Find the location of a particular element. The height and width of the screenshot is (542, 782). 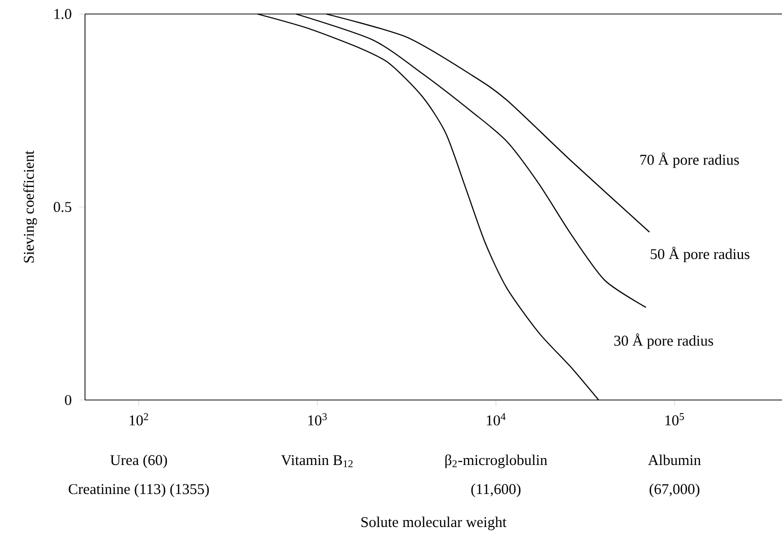

x-tick-label: 10$^{2}$ is located at coordinates (139, 419).